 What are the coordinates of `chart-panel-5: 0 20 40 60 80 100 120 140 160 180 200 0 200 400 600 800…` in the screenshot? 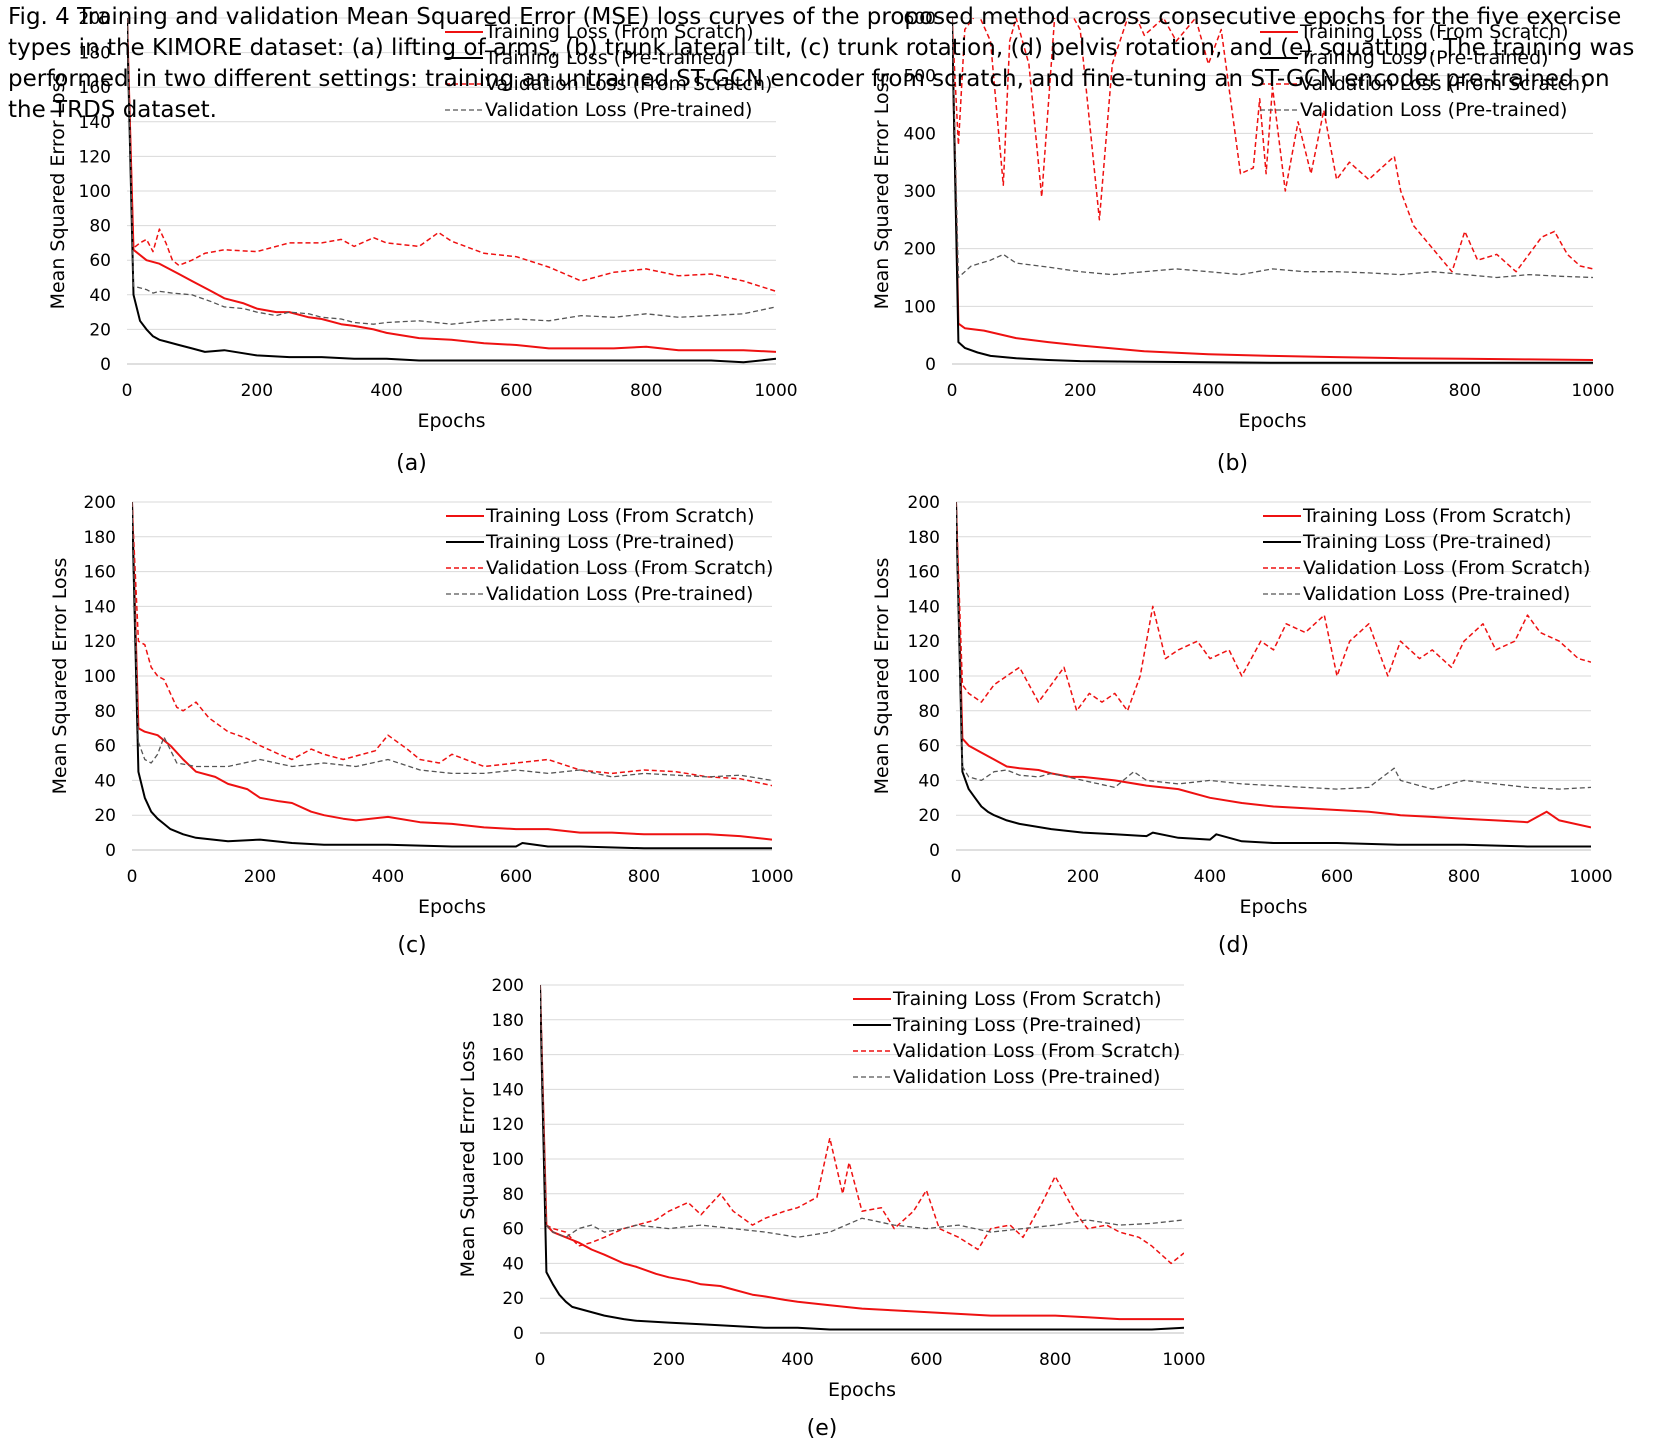 It's located at (831, 1208).